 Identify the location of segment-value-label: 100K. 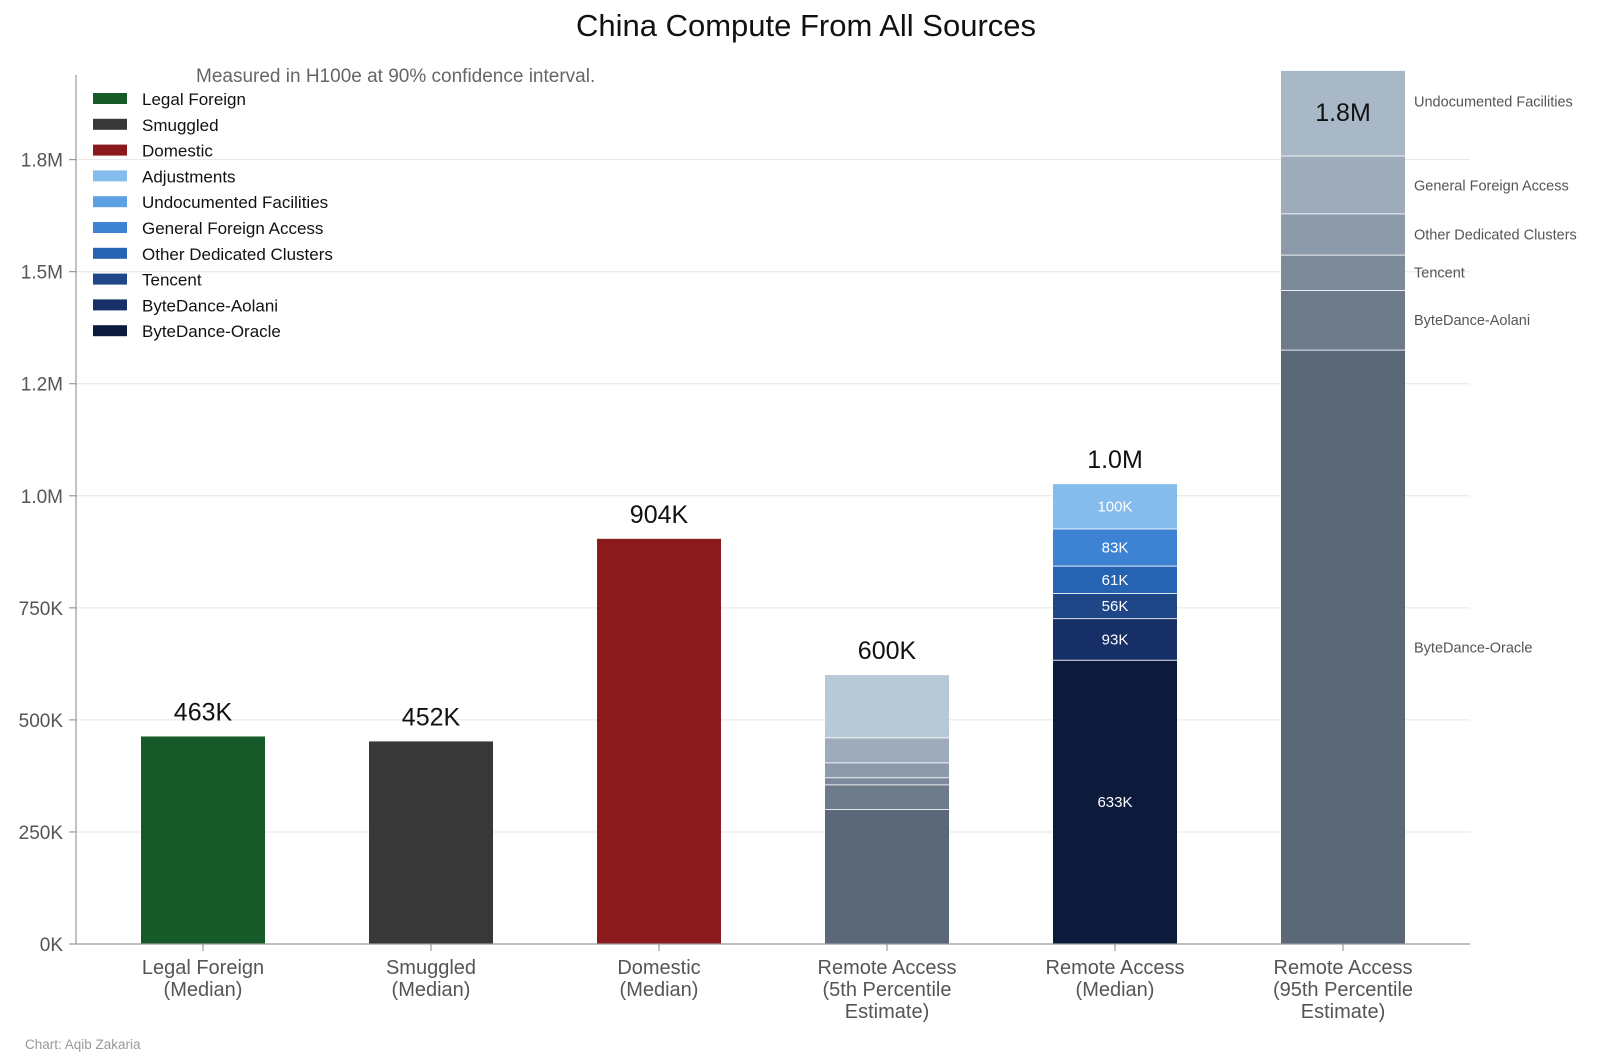
(1114, 507).